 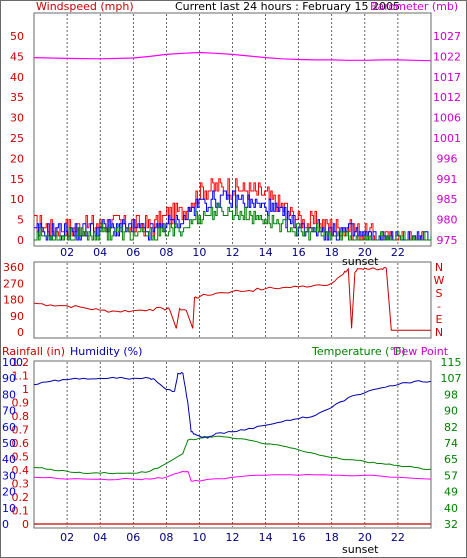 I want to click on baro-tick-1017: 1017, so click(x=447, y=77).